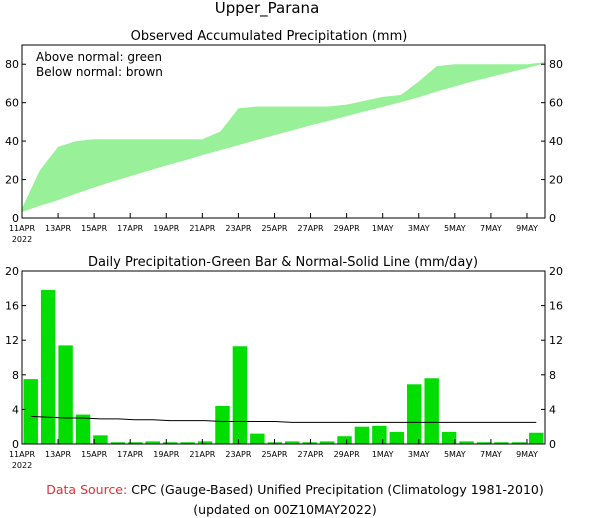  Describe the element at coordinates (556, 306) in the screenshot. I see `daily-ytick-label-right: 16` at that location.